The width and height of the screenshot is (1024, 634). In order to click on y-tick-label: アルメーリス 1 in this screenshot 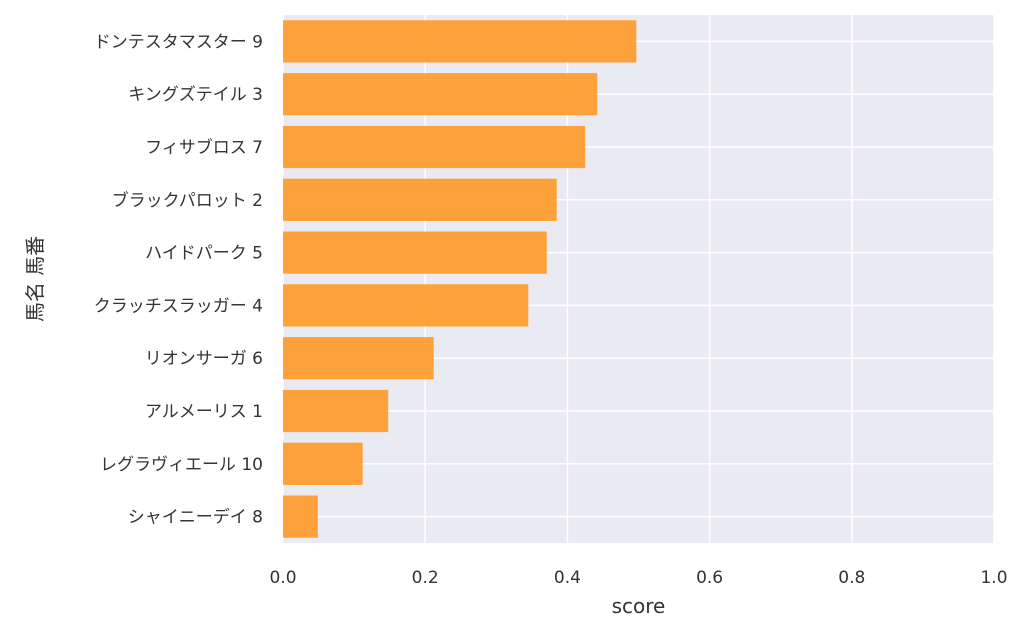, I will do `click(204, 412)`.